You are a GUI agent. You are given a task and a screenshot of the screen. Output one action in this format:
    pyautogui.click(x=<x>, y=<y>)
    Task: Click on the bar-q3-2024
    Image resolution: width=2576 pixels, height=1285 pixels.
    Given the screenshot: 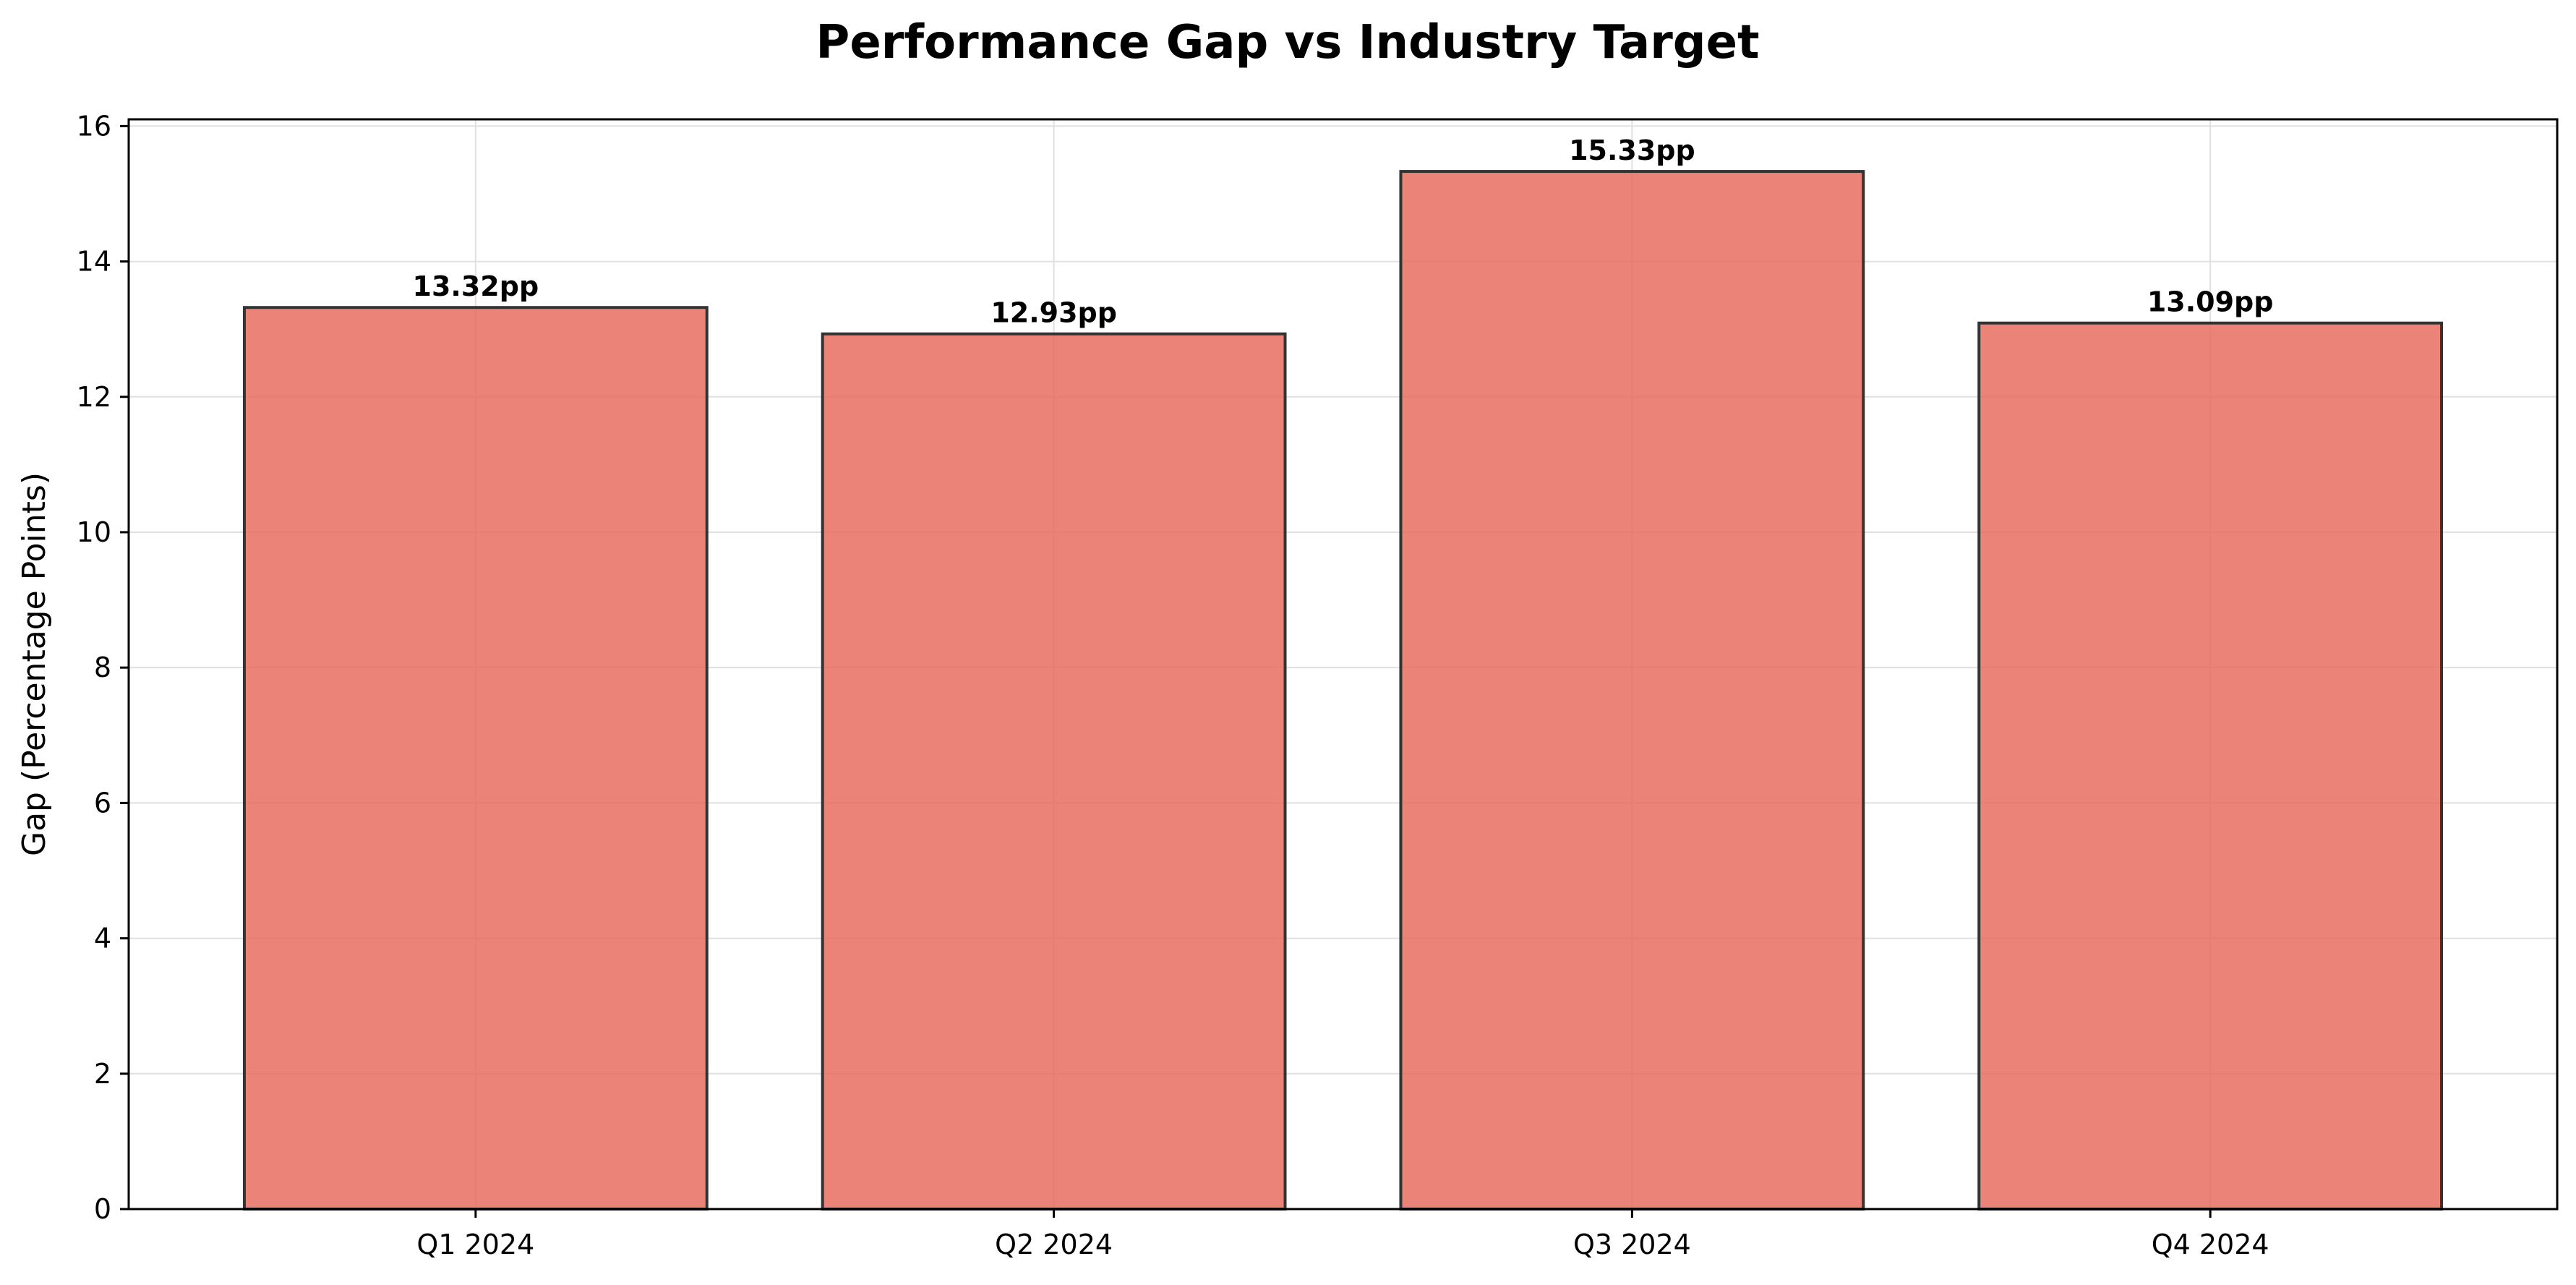 What is the action you would take?
    pyautogui.click(x=1632, y=690)
    